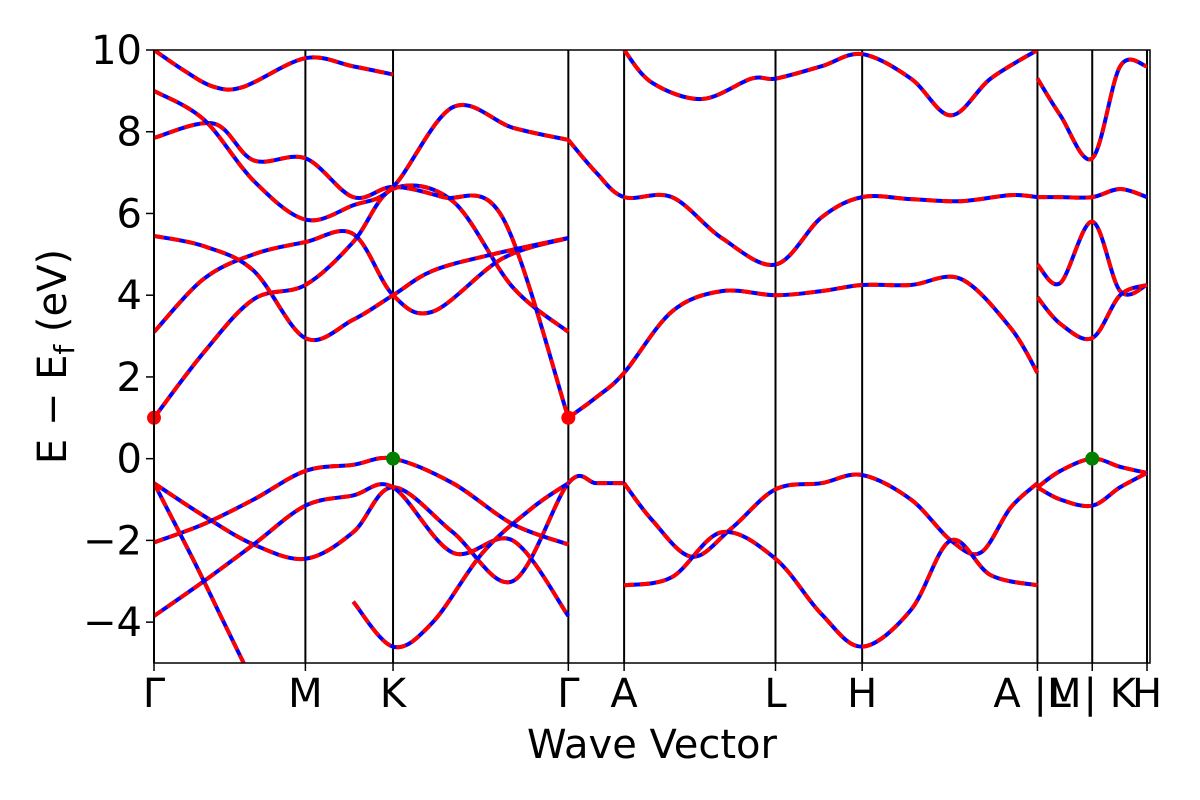  I want to click on y-tick-label-2: 0, so click(129, 460).